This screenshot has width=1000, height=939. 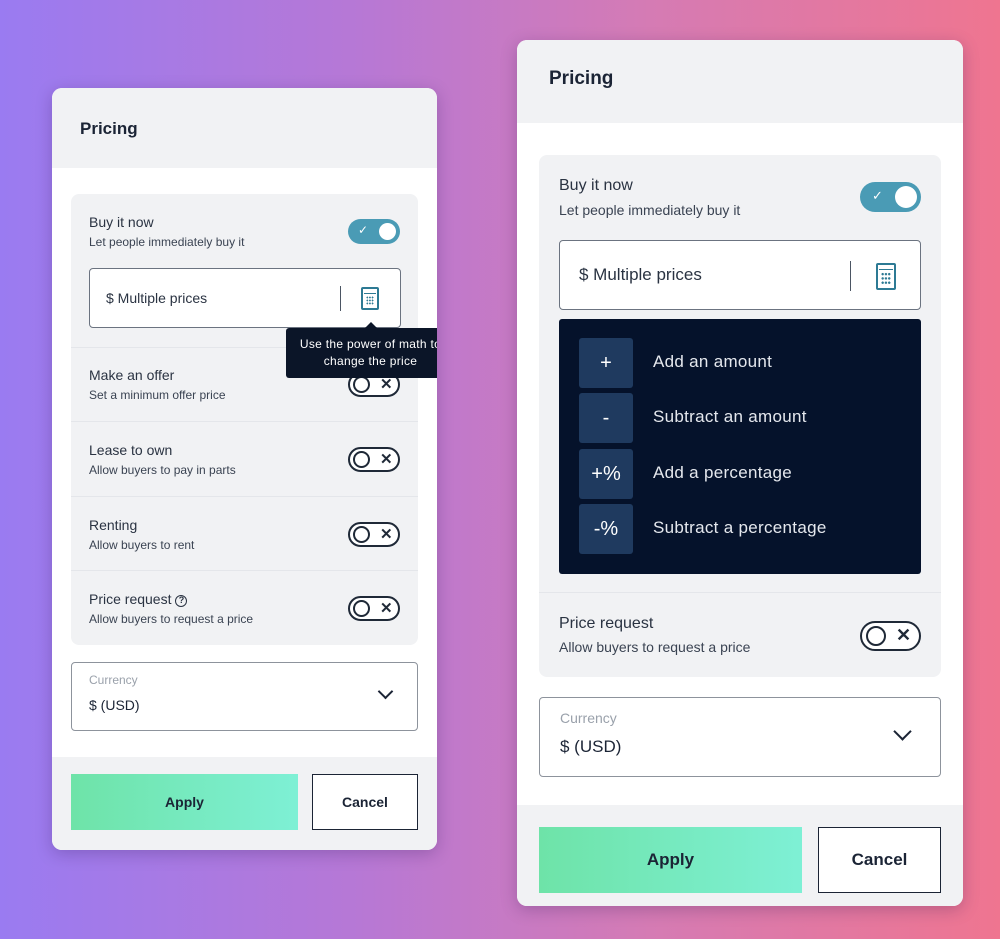 I want to click on menu-item-subtract-percentage: -% Subtract a percentage, so click(x=750, y=529).